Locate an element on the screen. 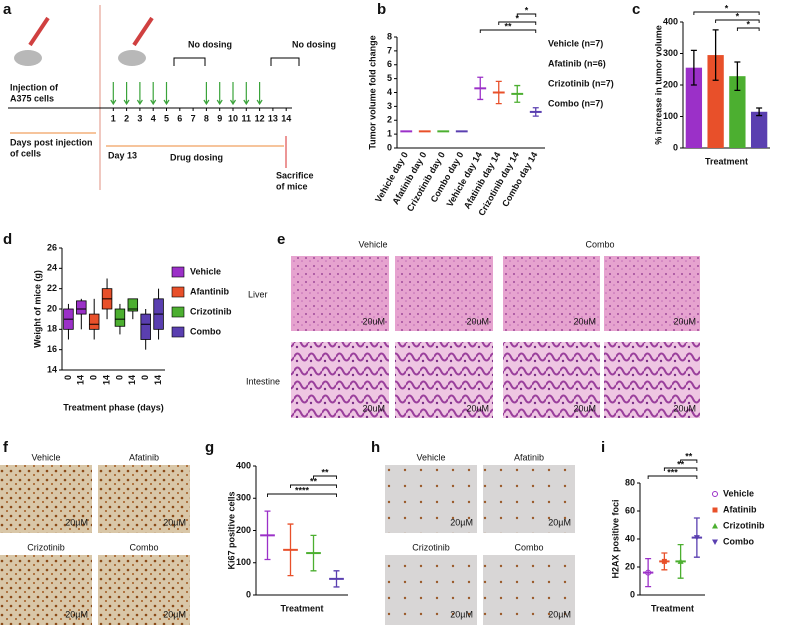 This screenshot has height=637, width=798. syringe-icon is located at coordinates (39, 31).